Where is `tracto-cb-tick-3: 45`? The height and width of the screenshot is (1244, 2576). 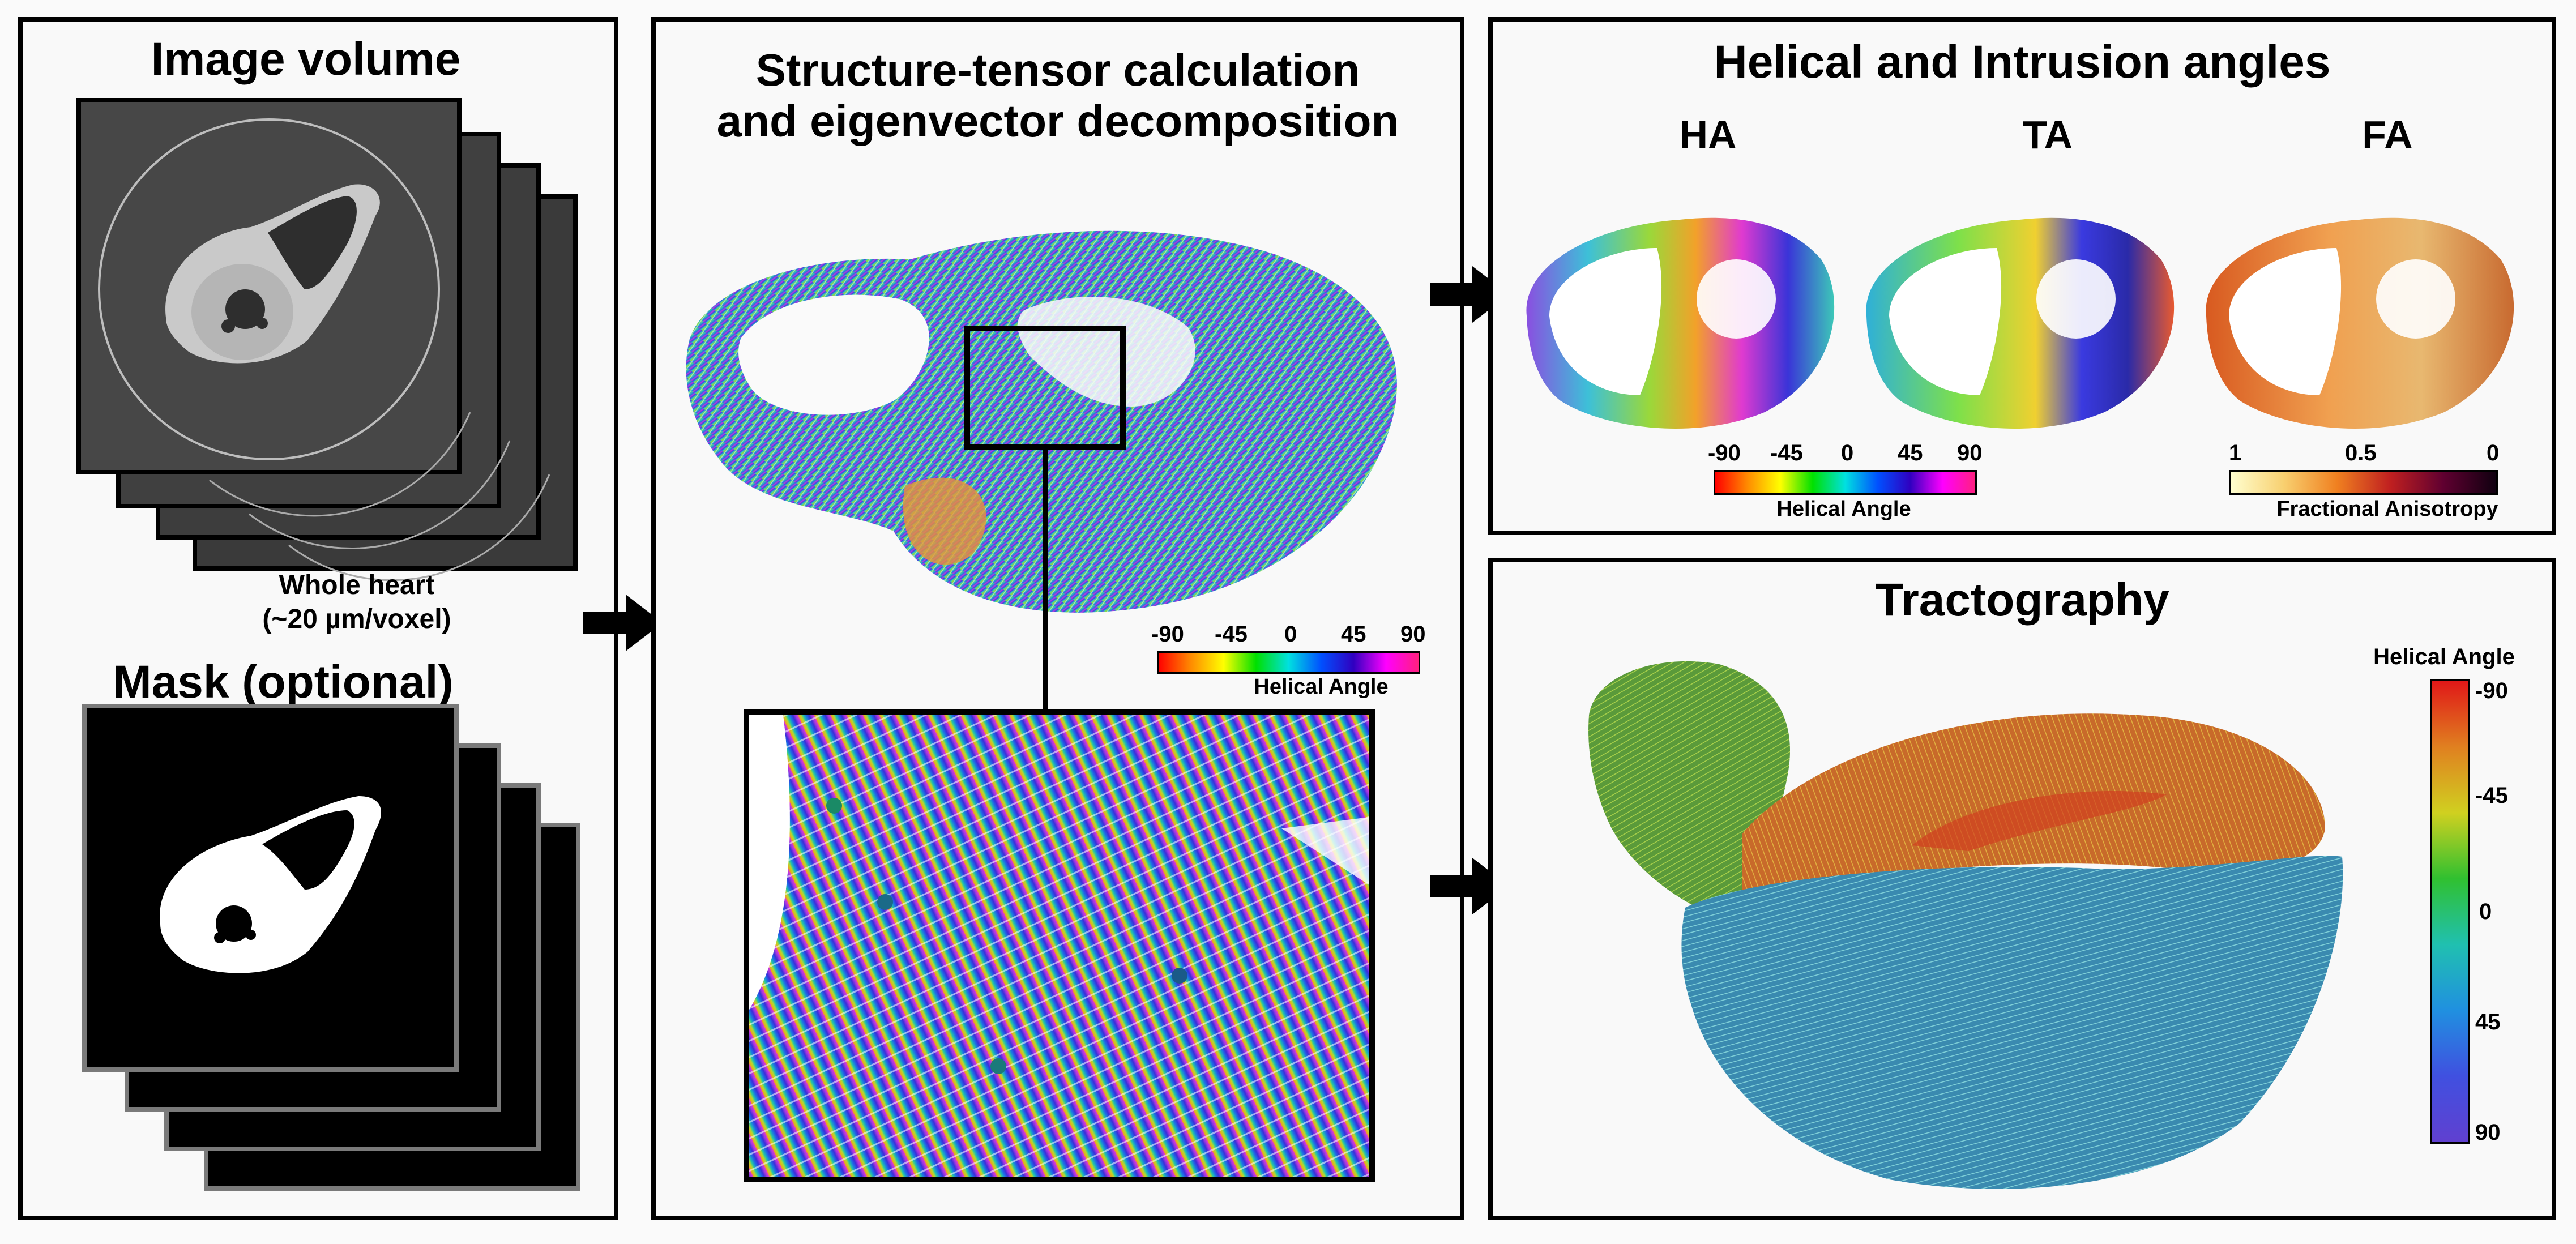
tracto-cb-tick-3: 45 is located at coordinates (2488, 1022).